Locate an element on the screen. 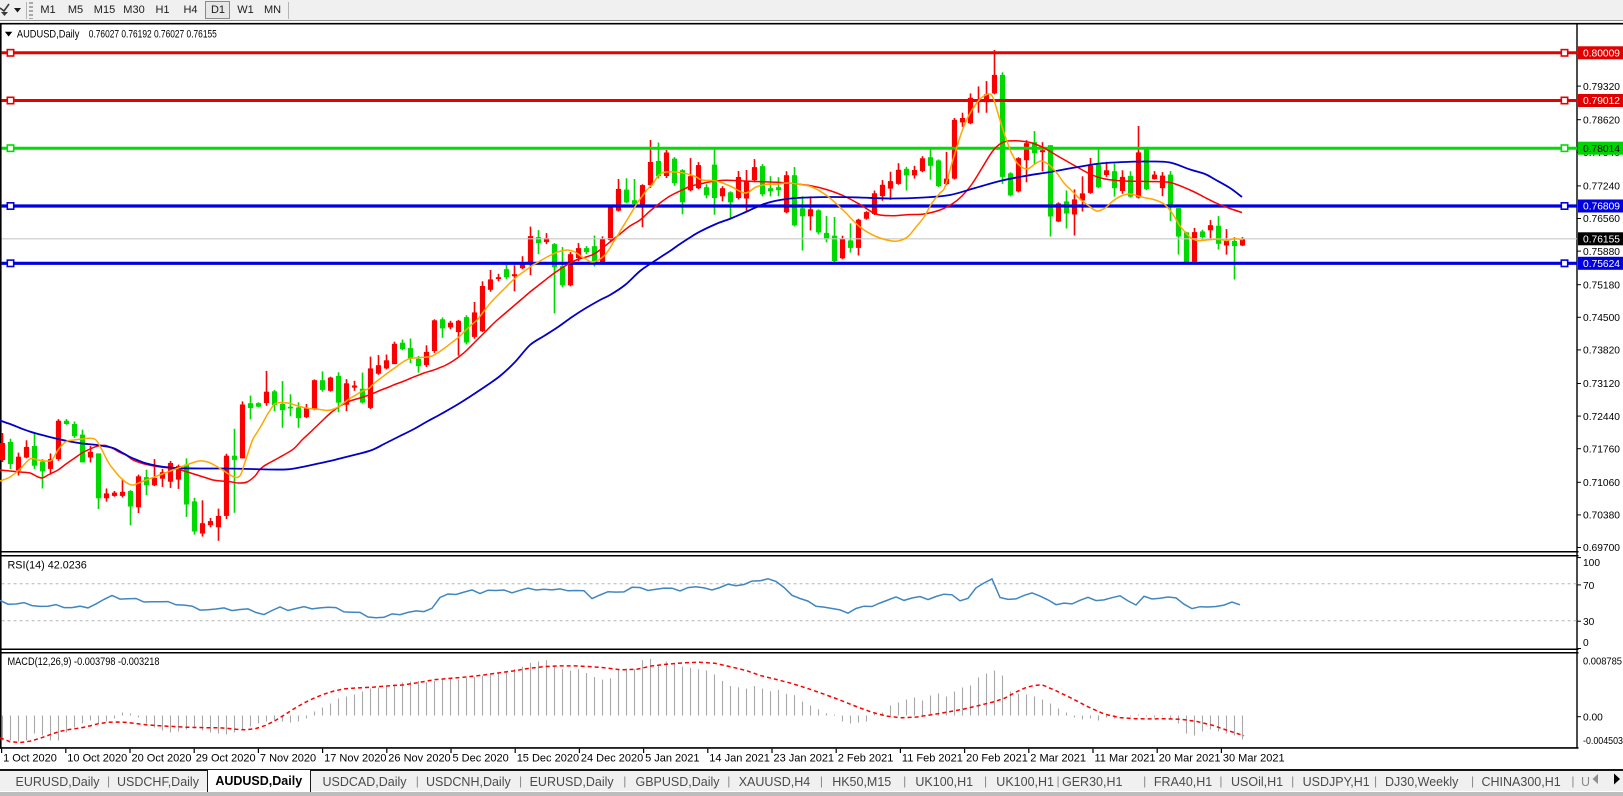 The image size is (1623, 796). svg-text: 11 Feb 2021 is located at coordinates (932, 759).